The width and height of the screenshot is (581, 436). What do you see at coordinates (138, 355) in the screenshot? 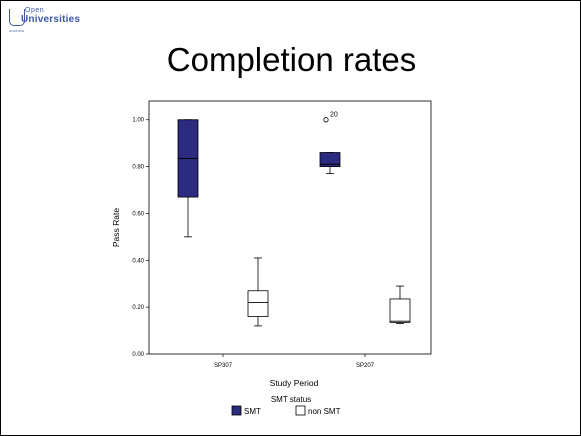
I see `y-tick-label: 0.00` at bounding box center [138, 355].